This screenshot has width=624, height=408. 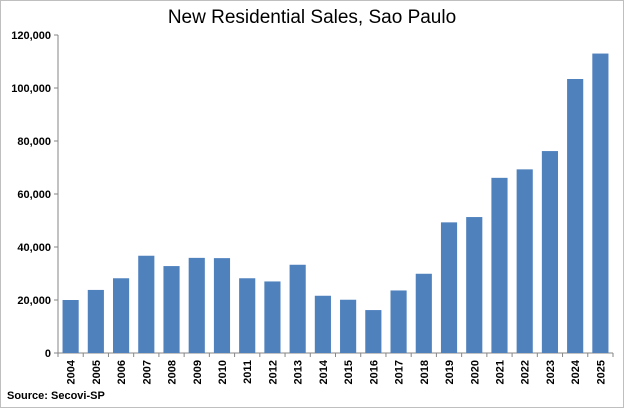 I want to click on x-tick-label: 2021, so click(x=500, y=372).